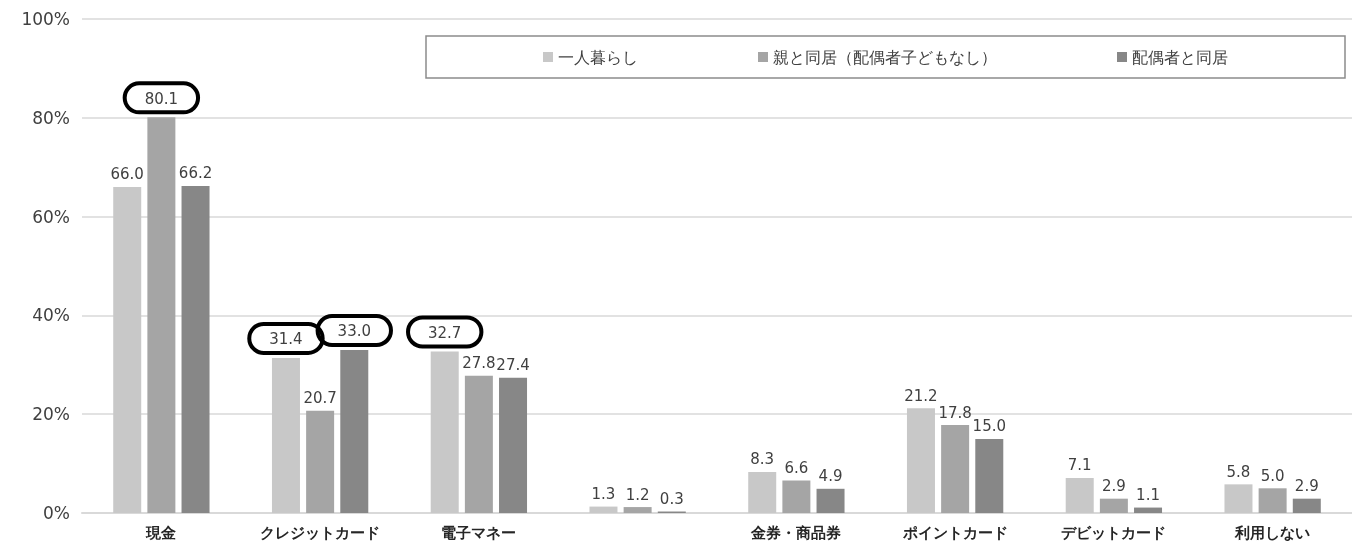  Describe the element at coordinates (989, 426) in the screenshot. I see `data-label: 15.0` at that location.